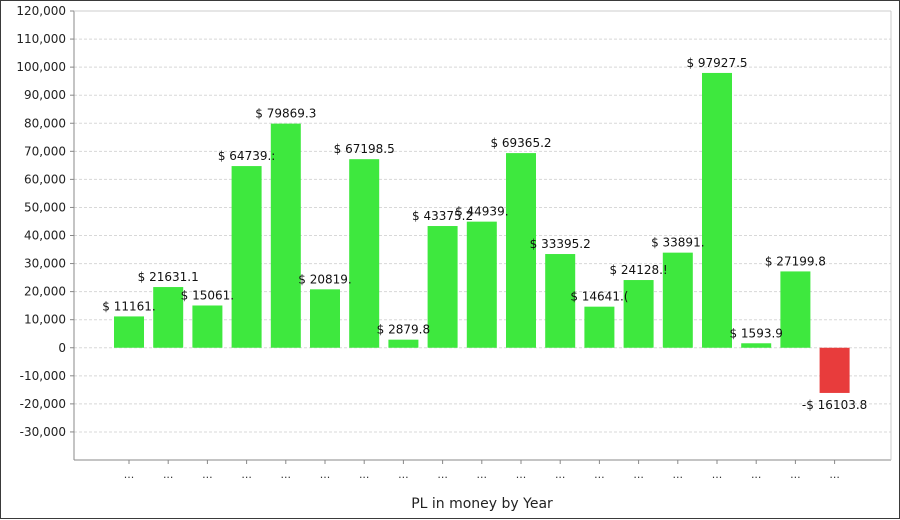 The image size is (900, 520). I want to click on data-label: $ 43375.2, so click(442, 216).